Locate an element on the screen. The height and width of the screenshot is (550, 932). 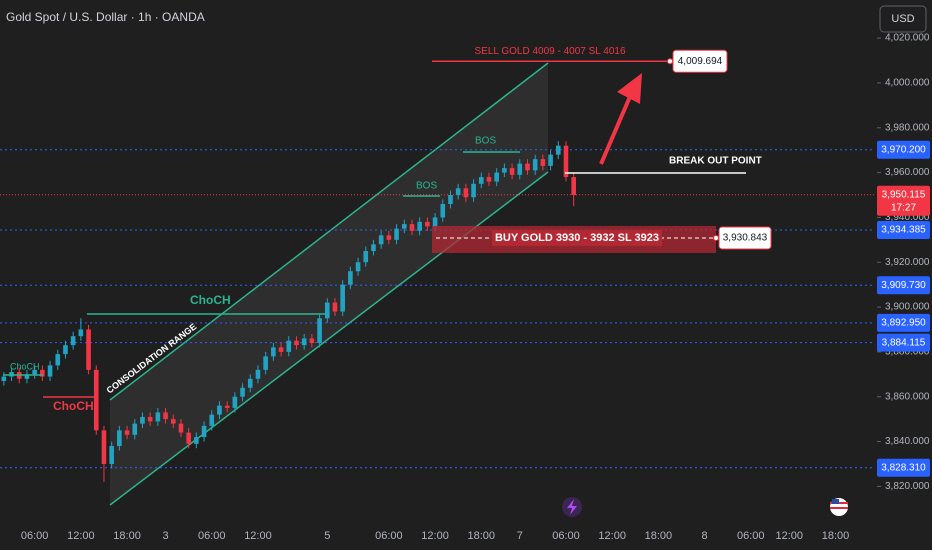
y-tick-label: 3,920.000 is located at coordinates (907, 262).